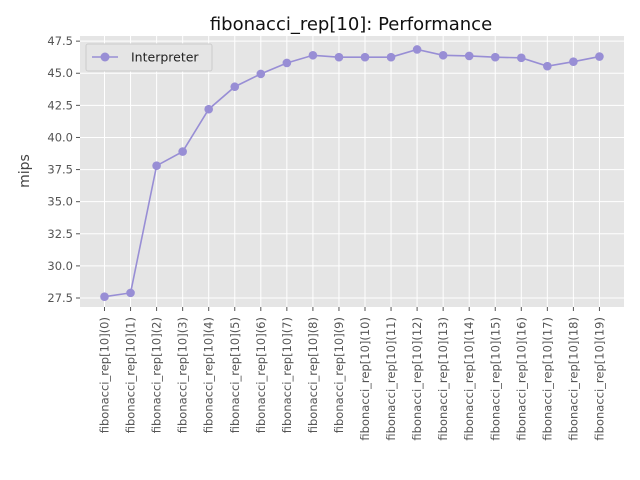 Image resolution: width=640 pixels, height=480 pixels. Describe the element at coordinates (60, 105) in the screenshot. I see `y-tick-label: 42.5` at that location.